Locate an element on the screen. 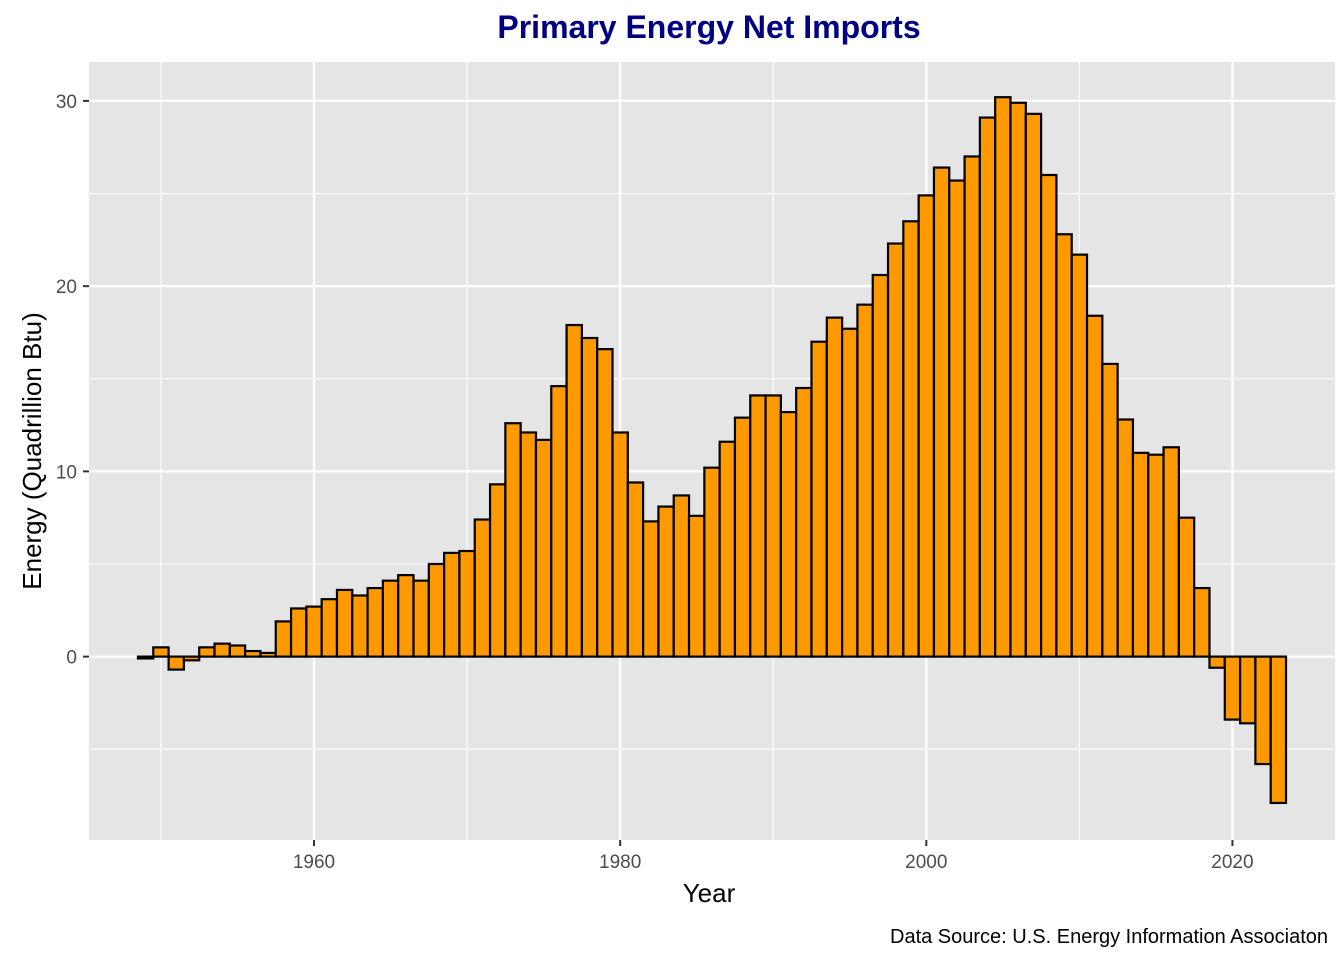 This screenshot has height=960, width=1344. bar-1978 is located at coordinates (589, 497).